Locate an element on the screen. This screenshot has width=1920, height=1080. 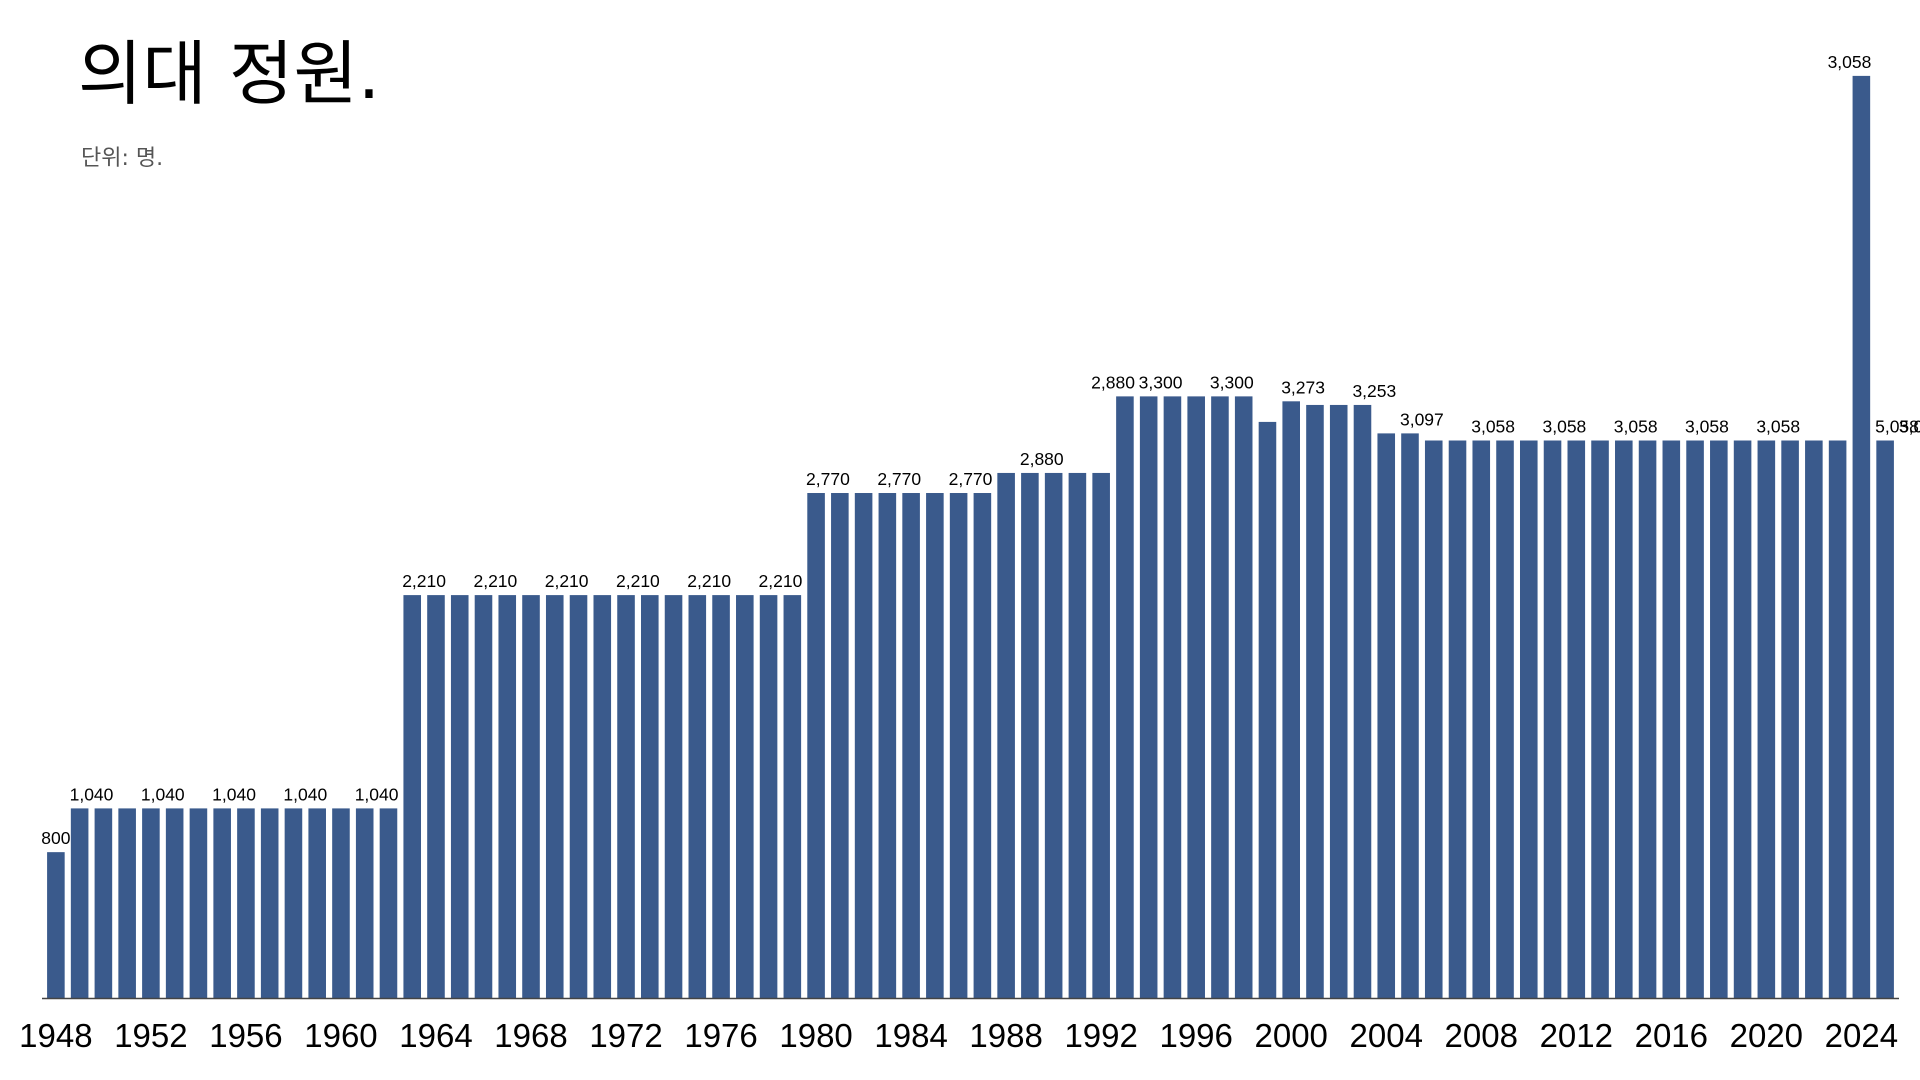
bar-2024 is located at coordinates (1861, 536).